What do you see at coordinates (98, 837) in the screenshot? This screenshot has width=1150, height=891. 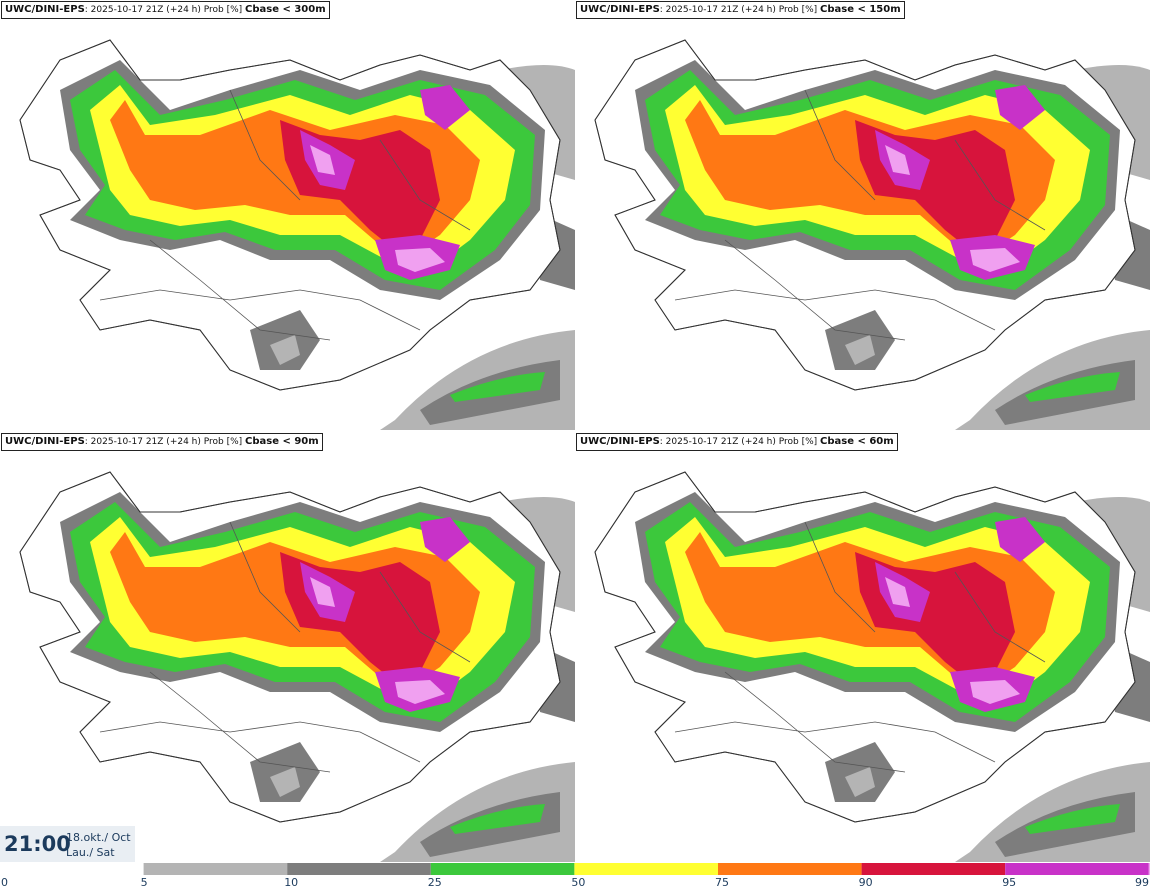 I see `valid-date: 18.okt./ Oct` at bounding box center [98, 837].